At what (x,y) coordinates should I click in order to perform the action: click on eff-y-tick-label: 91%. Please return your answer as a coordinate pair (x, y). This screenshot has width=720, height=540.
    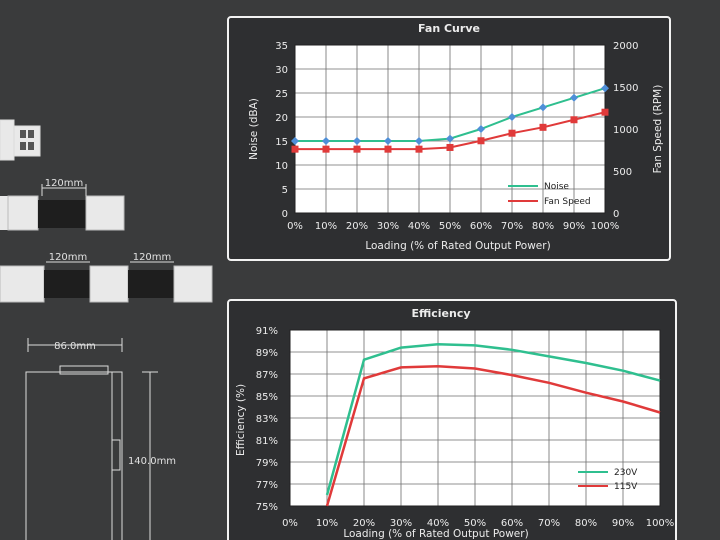
    Looking at the image, I should click on (267, 331).